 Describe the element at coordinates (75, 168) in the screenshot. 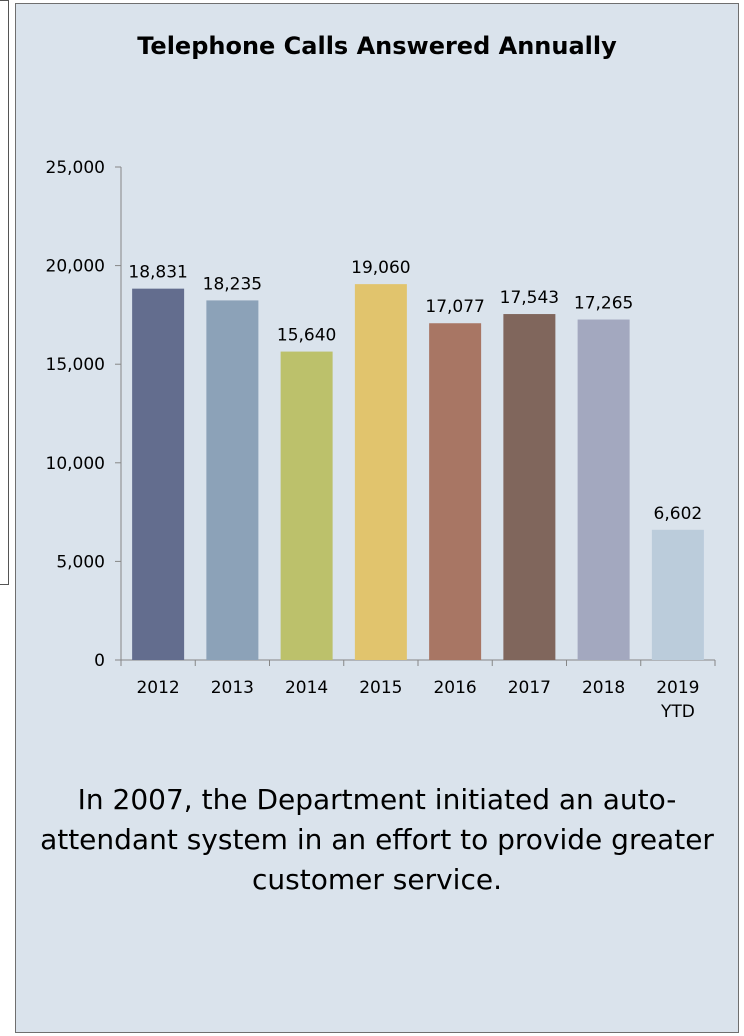

I see `y-tick-label: 25,000` at that location.